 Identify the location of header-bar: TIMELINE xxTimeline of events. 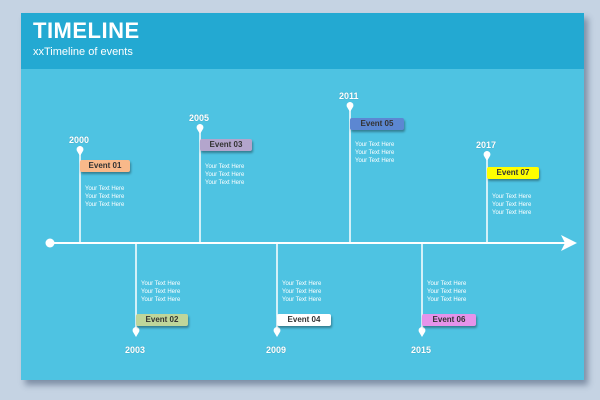
(302, 41).